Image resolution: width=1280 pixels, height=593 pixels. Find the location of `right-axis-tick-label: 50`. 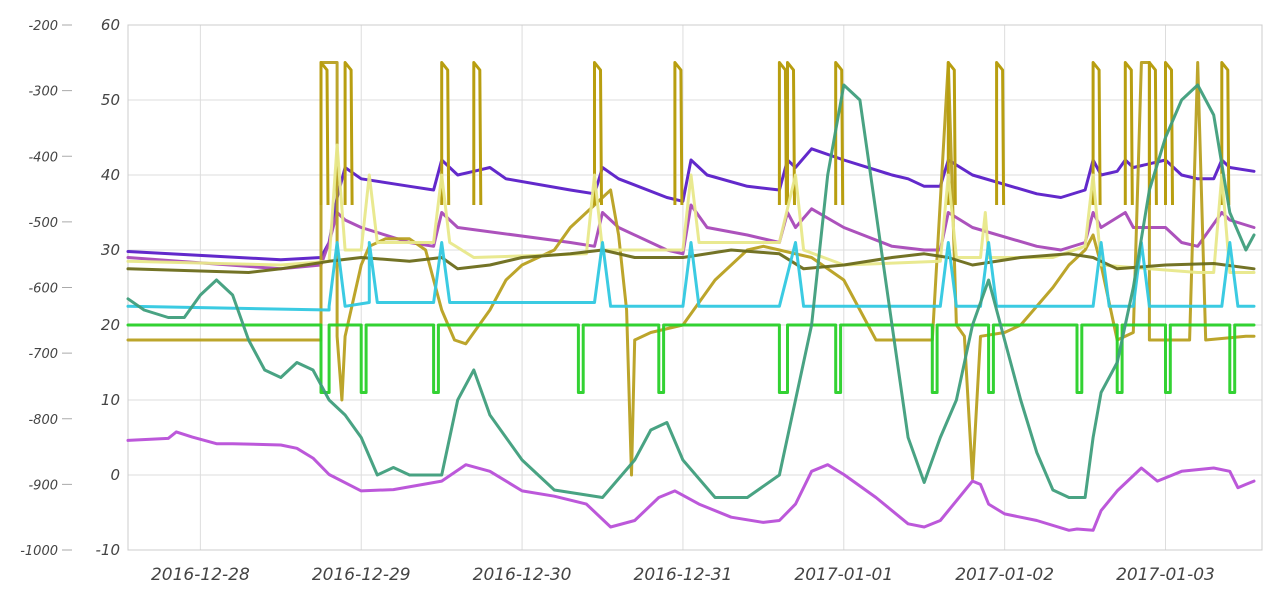

right-axis-tick-label: 50 is located at coordinates (110, 100).